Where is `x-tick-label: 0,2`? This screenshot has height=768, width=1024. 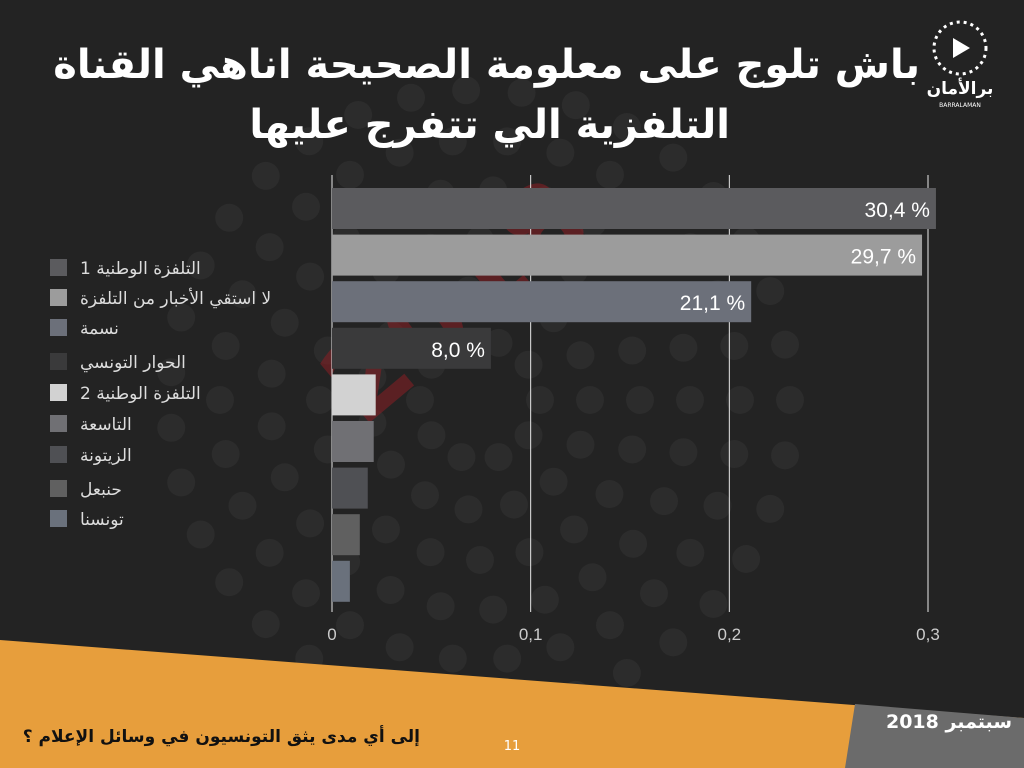
x-tick-label: 0,2 is located at coordinates (730, 634).